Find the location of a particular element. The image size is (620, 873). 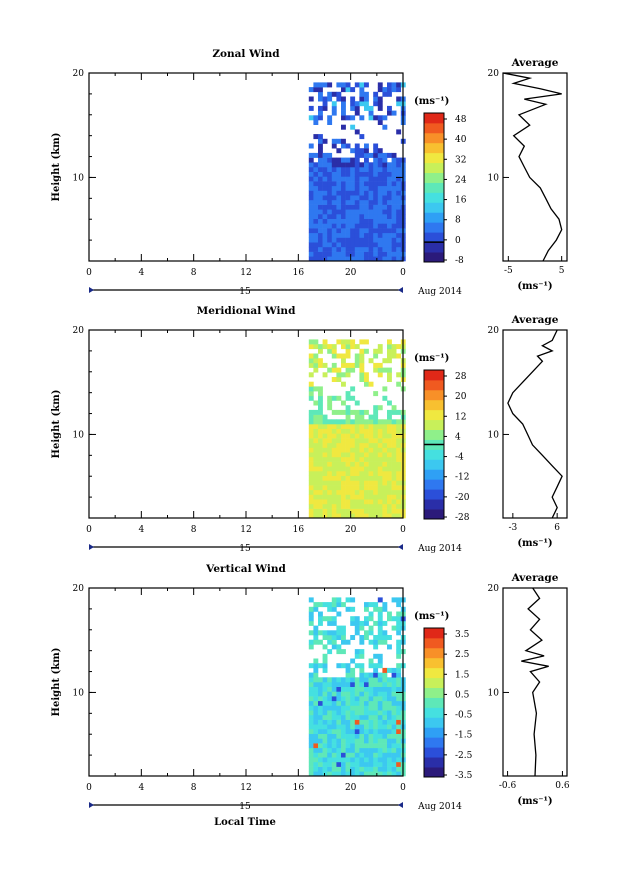

colorbar-frame-vertical is located at coordinates (434, 702).